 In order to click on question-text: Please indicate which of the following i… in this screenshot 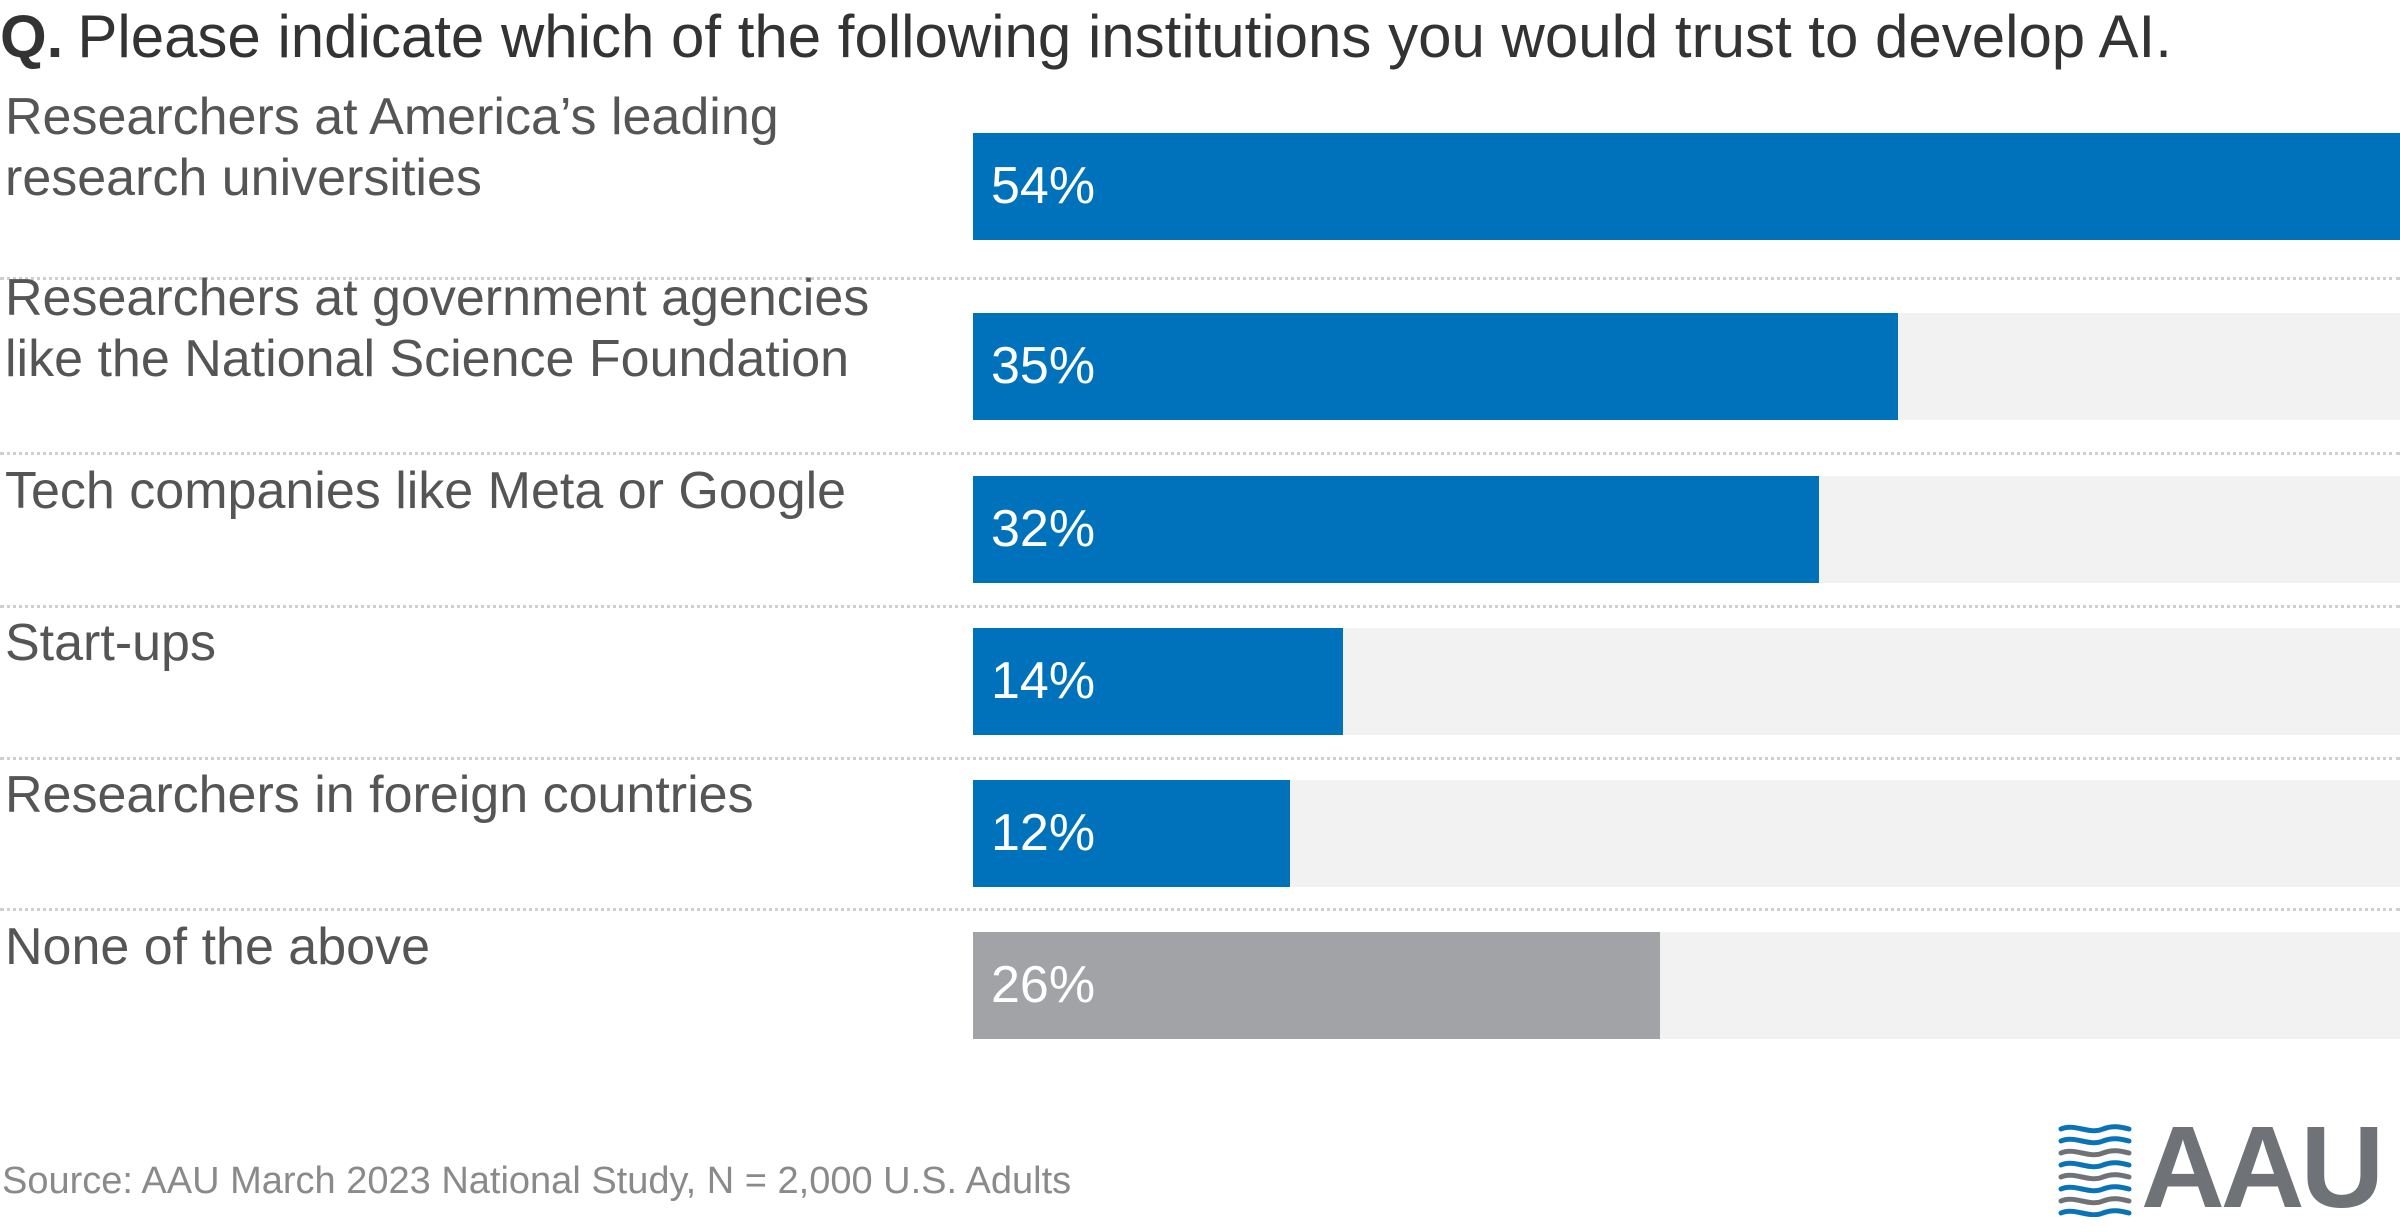, I will do `click(1124, 36)`.